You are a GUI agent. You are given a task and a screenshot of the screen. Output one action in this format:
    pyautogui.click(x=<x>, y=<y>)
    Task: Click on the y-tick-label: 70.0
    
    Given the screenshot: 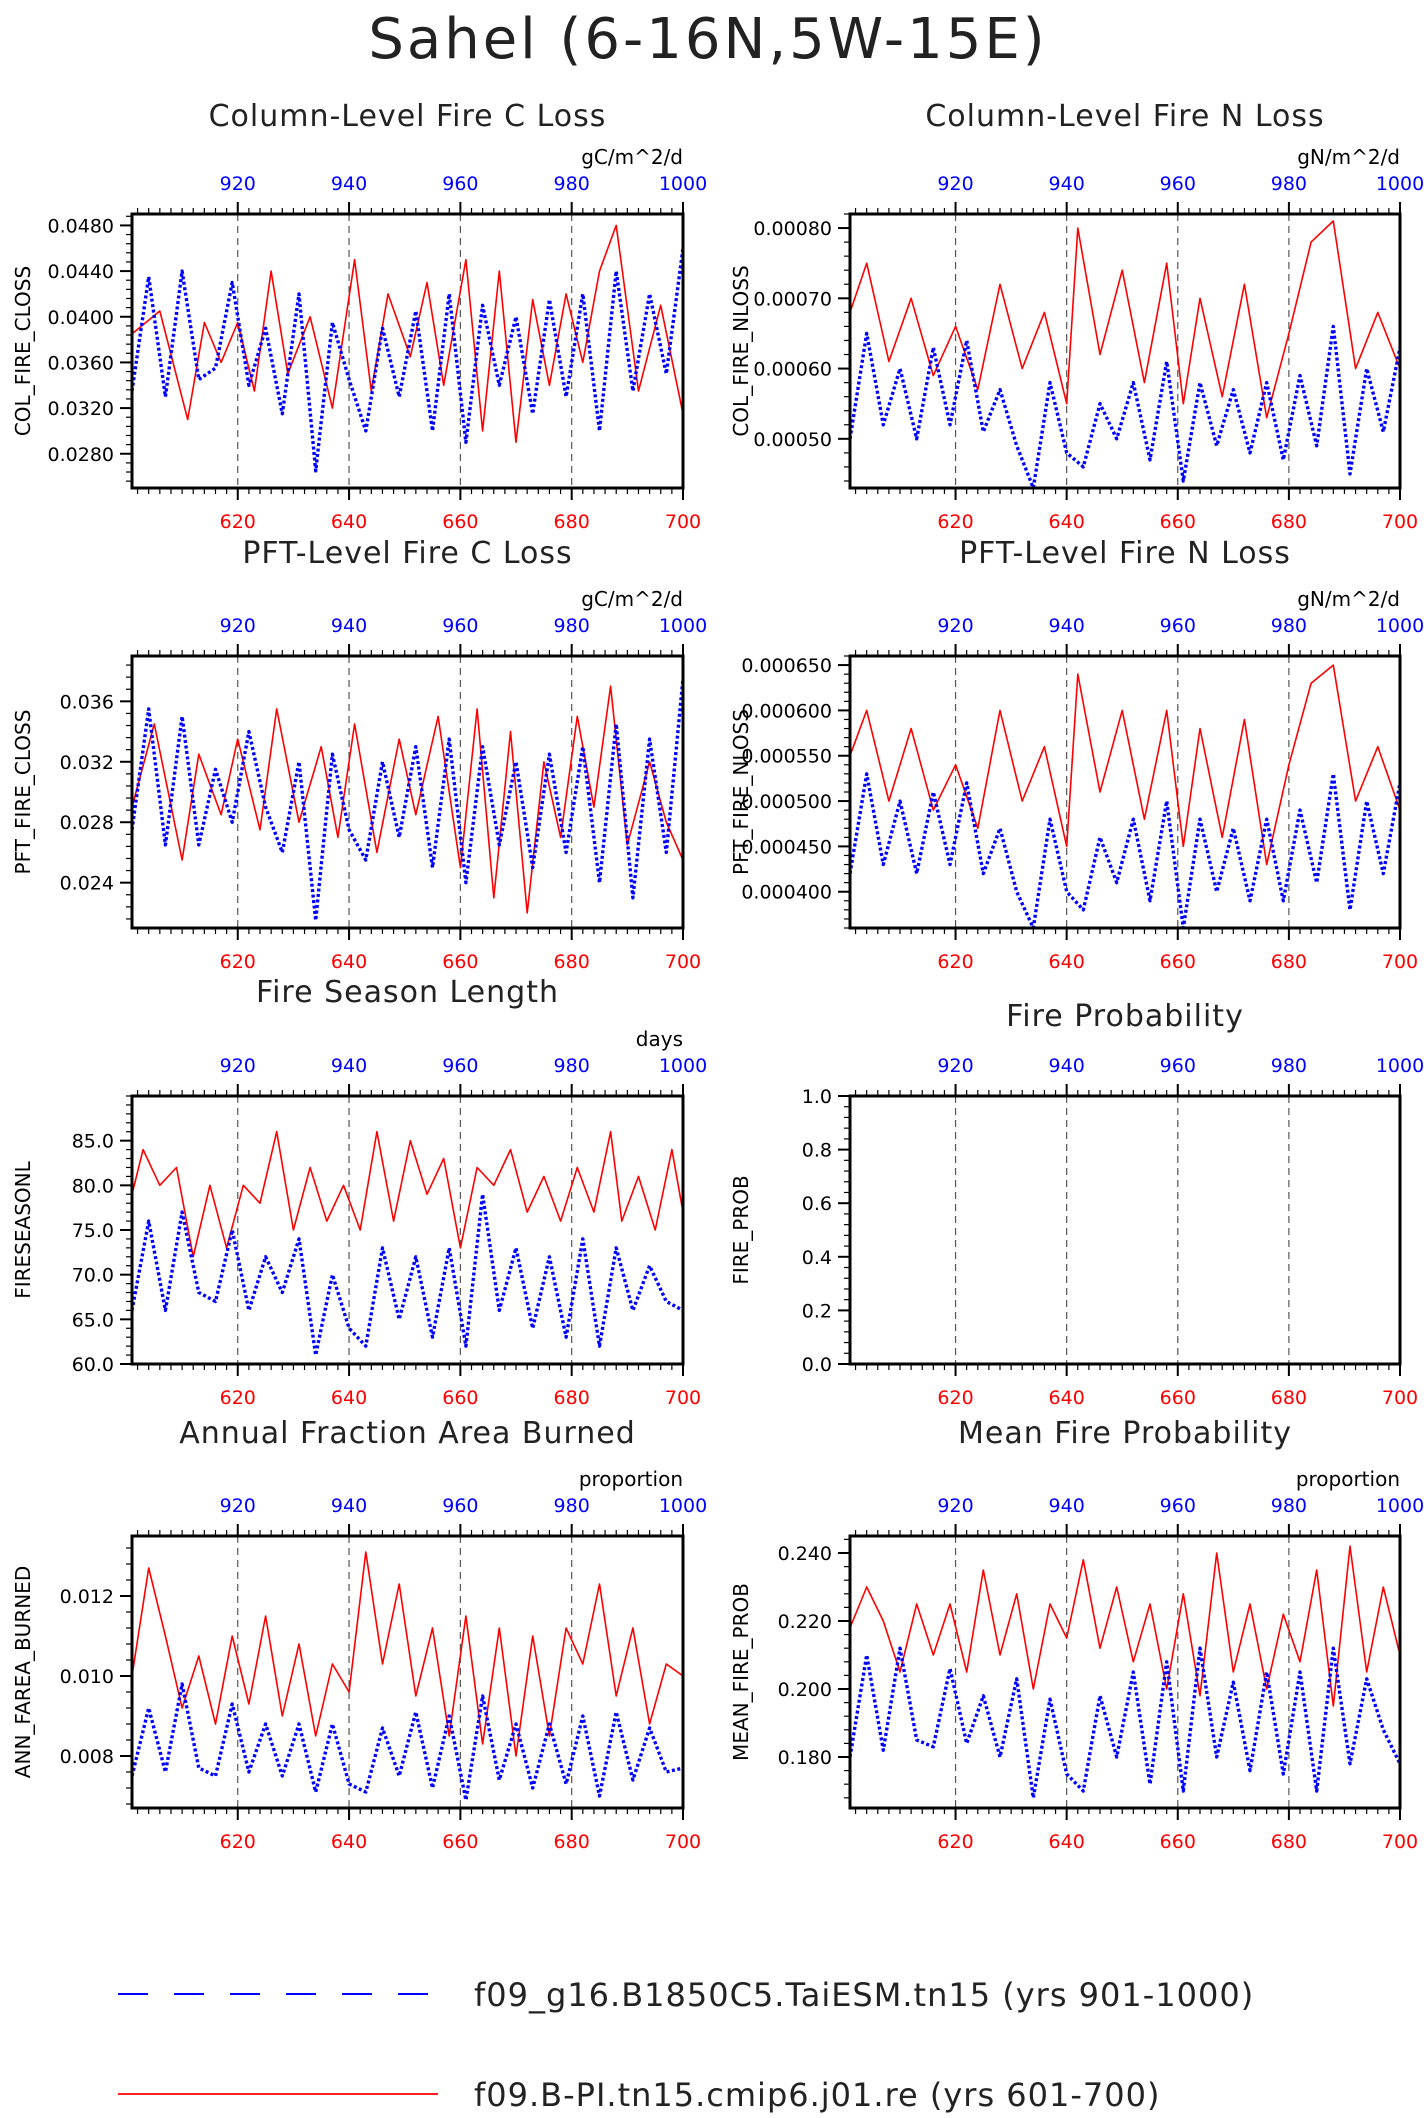 What is the action you would take?
    pyautogui.click(x=93, y=1276)
    